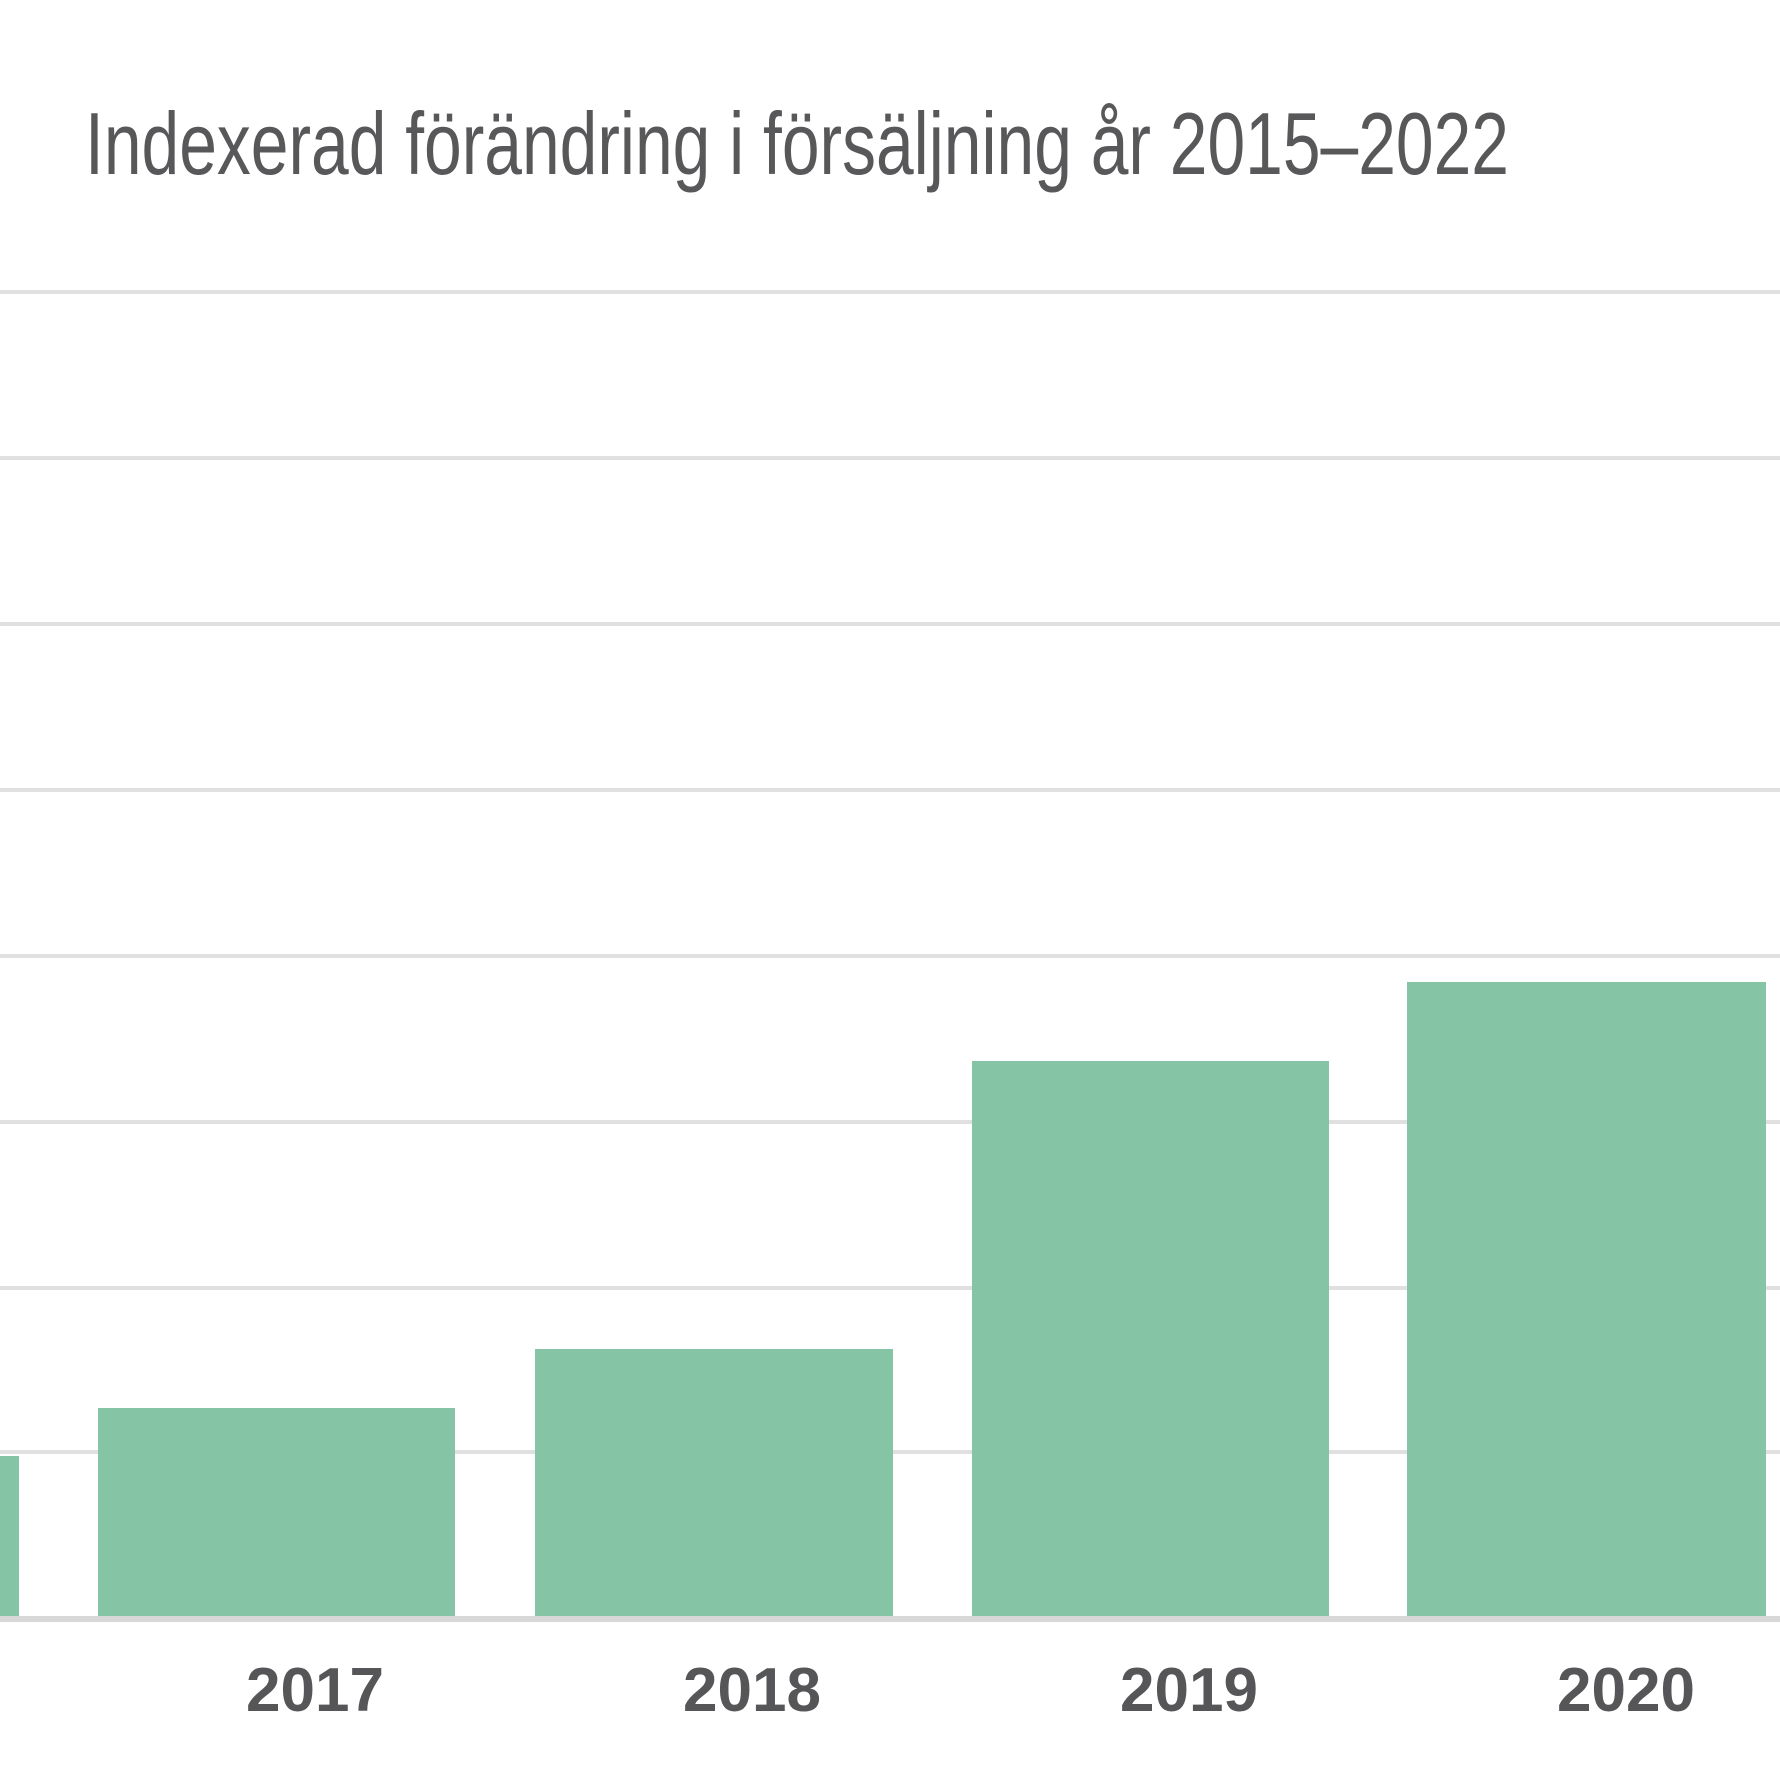 This screenshot has height=1780, width=1780. What do you see at coordinates (1586, 1300) in the screenshot?
I see `bar-2020` at bounding box center [1586, 1300].